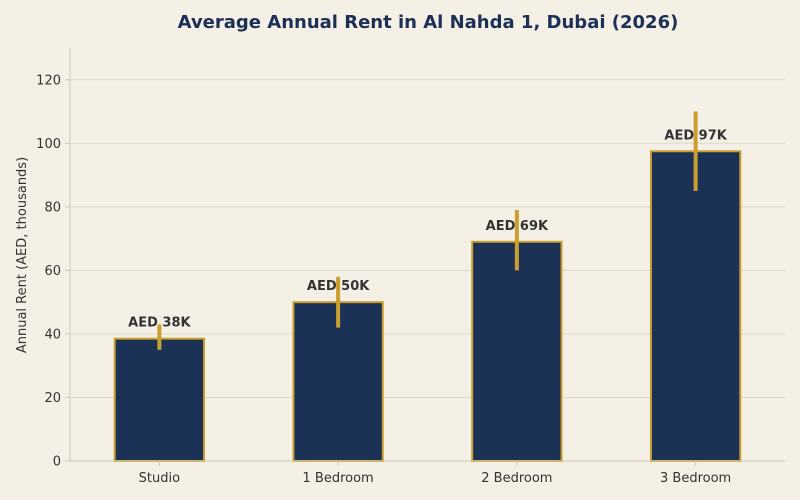 The height and width of the screenshot is (500, 800). I want to click on y-tick-label: 40, so click(52, 334).